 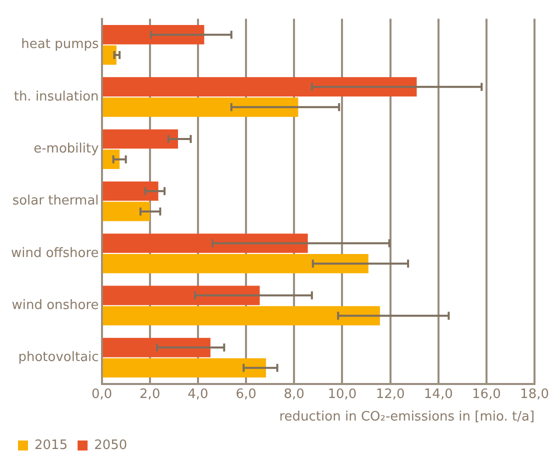 I want to click on x-axis-title: reduction in CO₂-emissions in [mio. t/a], so click(x=407, y=417).